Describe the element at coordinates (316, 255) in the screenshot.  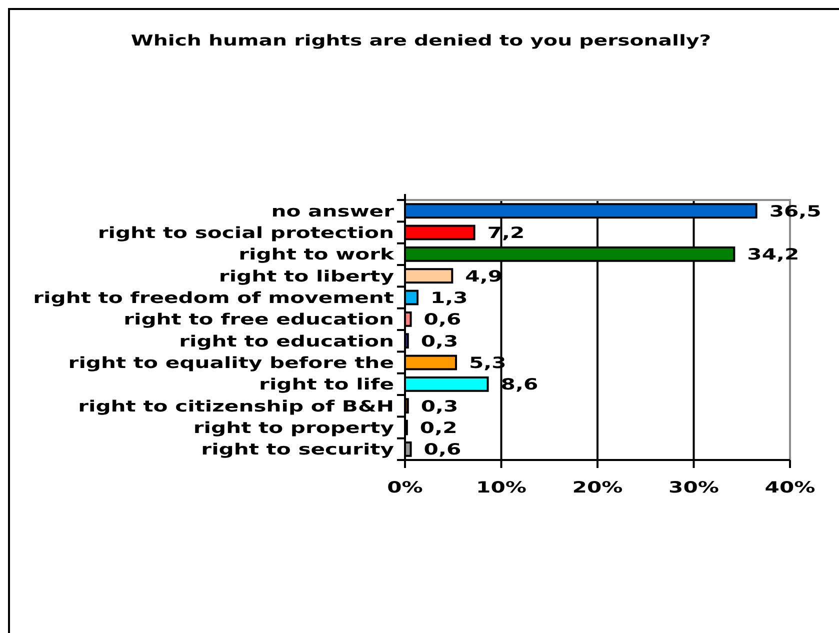
I see `y-tick-label: right to work` at that location.